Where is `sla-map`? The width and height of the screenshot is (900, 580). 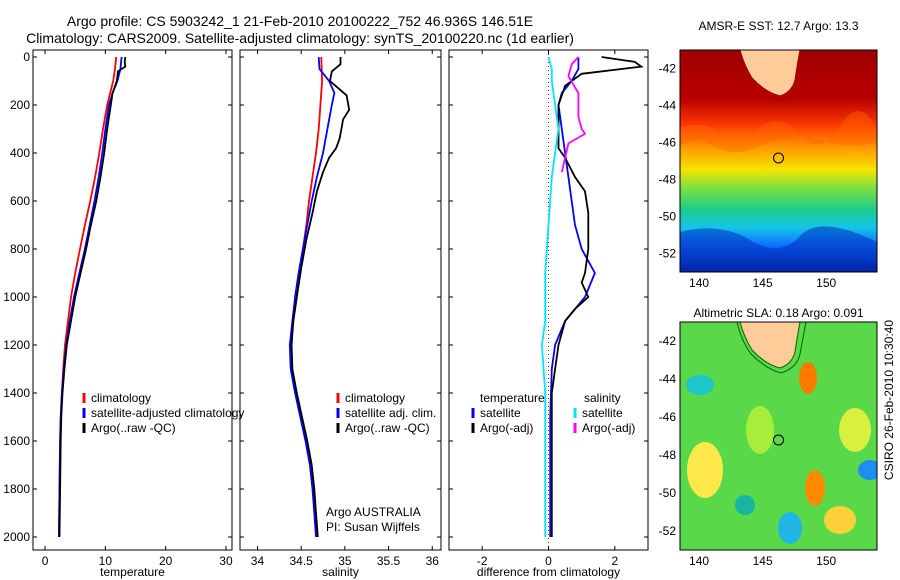
sla-map is located at coordinates (778, 436).